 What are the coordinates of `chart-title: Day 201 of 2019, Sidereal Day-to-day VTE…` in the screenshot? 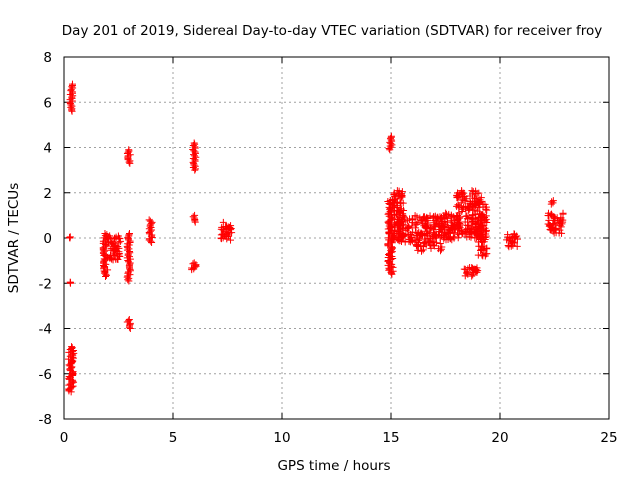 It's located at (332, 31).